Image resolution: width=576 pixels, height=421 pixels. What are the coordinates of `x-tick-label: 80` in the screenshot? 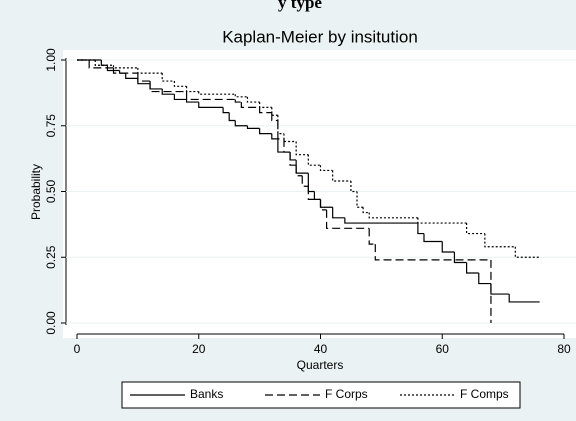 It's located at (564, 349).